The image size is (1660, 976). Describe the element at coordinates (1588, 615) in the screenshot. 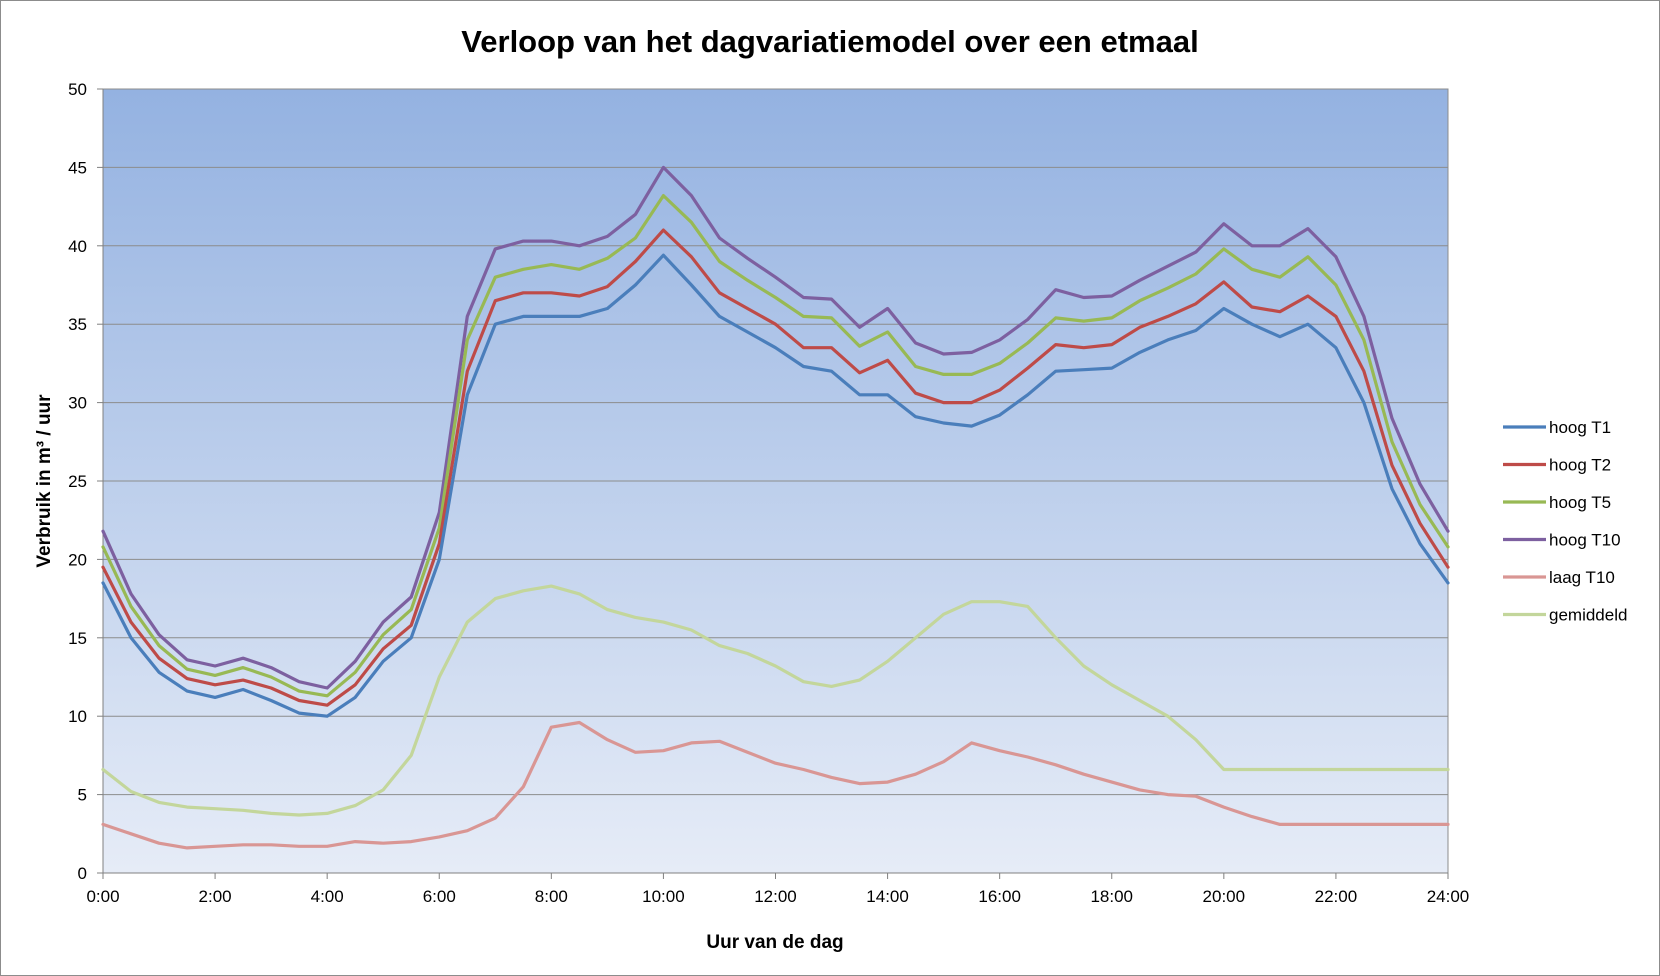

I see `legend-label: gemiddeld` at that location.